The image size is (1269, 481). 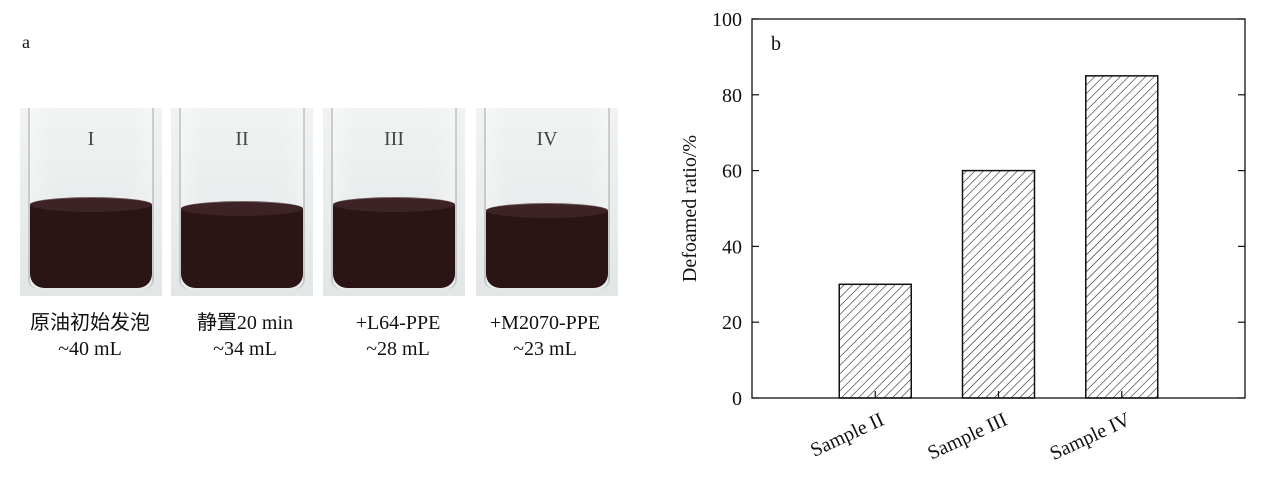 I want to click on beaker-caption: 静置20 min ~34 mL, so click(x=245, y=336).